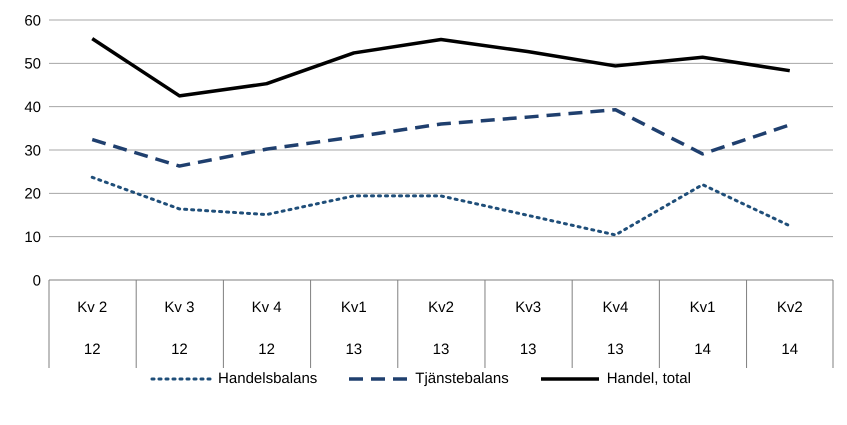 Image resolution: width=847 pixels, height=425 pixels. I want to click on y-tick-label: 30, so click(32, 151).